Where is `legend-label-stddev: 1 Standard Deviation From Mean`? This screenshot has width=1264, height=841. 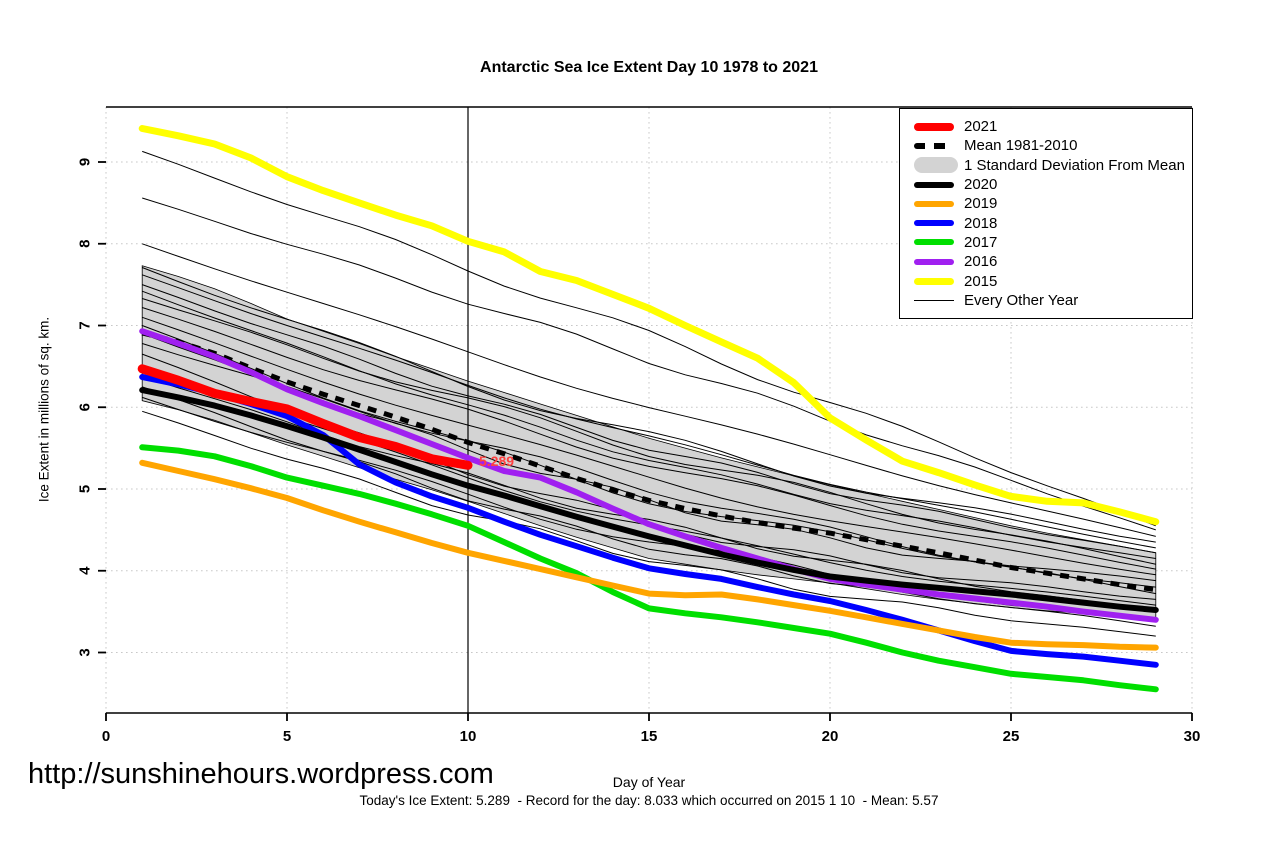
legend-label-stddev: 1 Standard Deviation From Mean is located at coordinates (1074, 165).